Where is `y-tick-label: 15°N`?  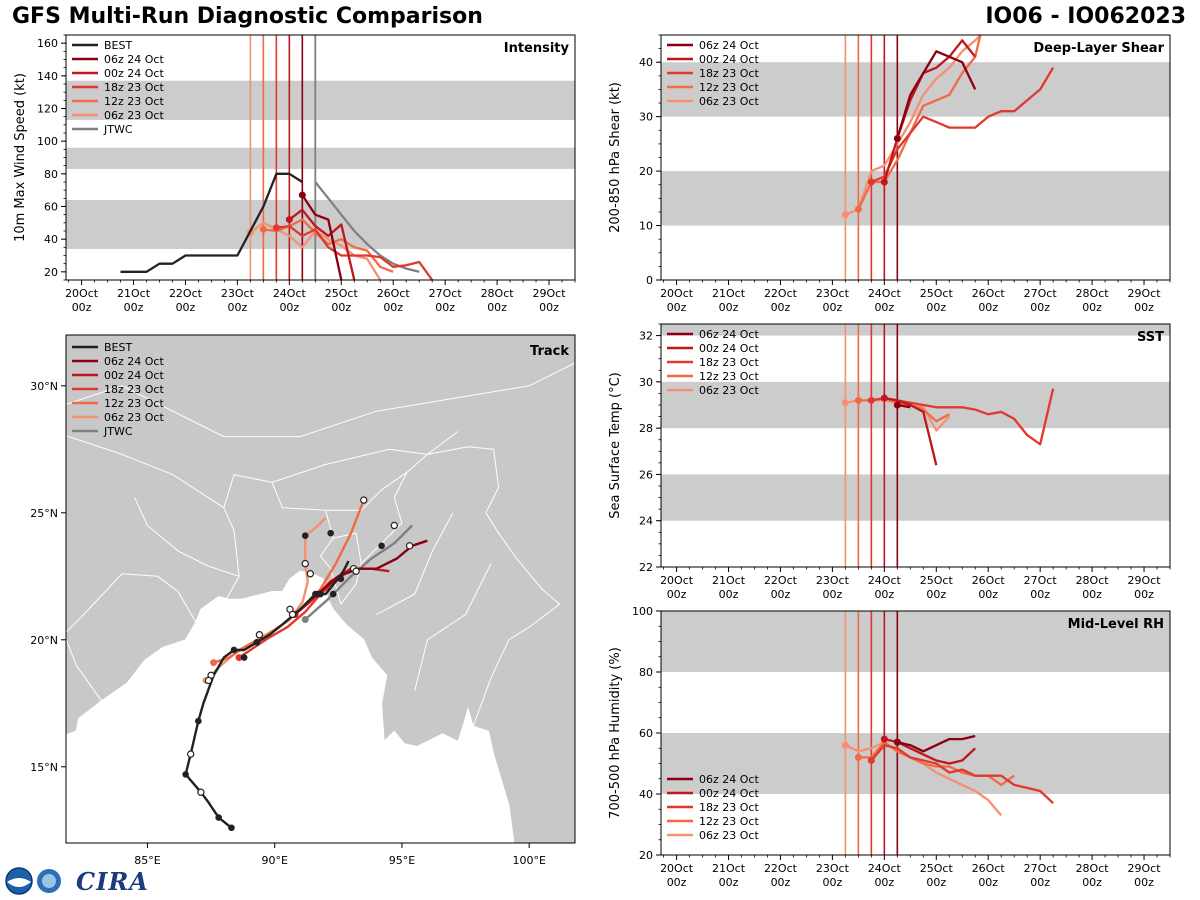 y-tick-label: 15°N is located at coordinates (44, 767).